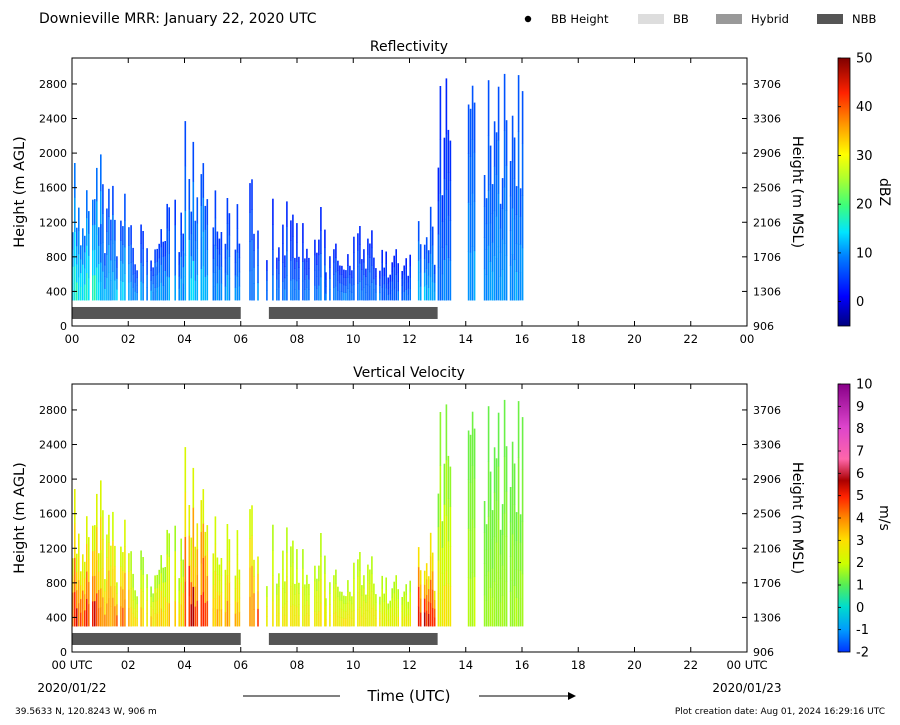  Describe the element at coordinates (767, 257) in the screenshot. I see `reflectivity-y-tick-label-right: 1706` at that location.